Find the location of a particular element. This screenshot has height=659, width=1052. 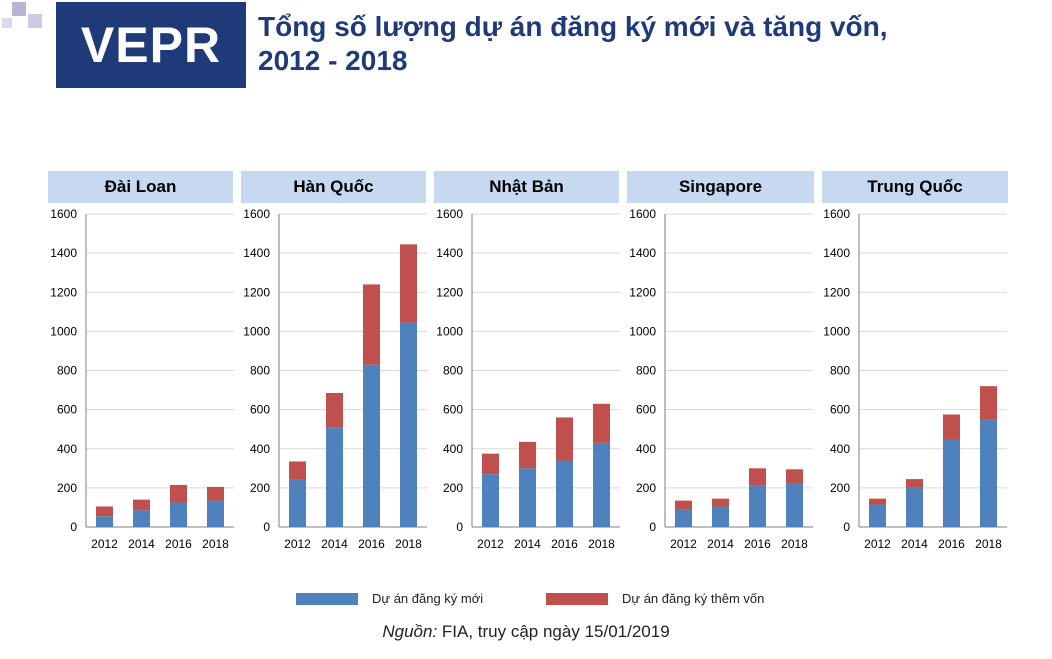

legend-added: Dự án đăng ký thêm vốn is located at coordinates (655, 598).